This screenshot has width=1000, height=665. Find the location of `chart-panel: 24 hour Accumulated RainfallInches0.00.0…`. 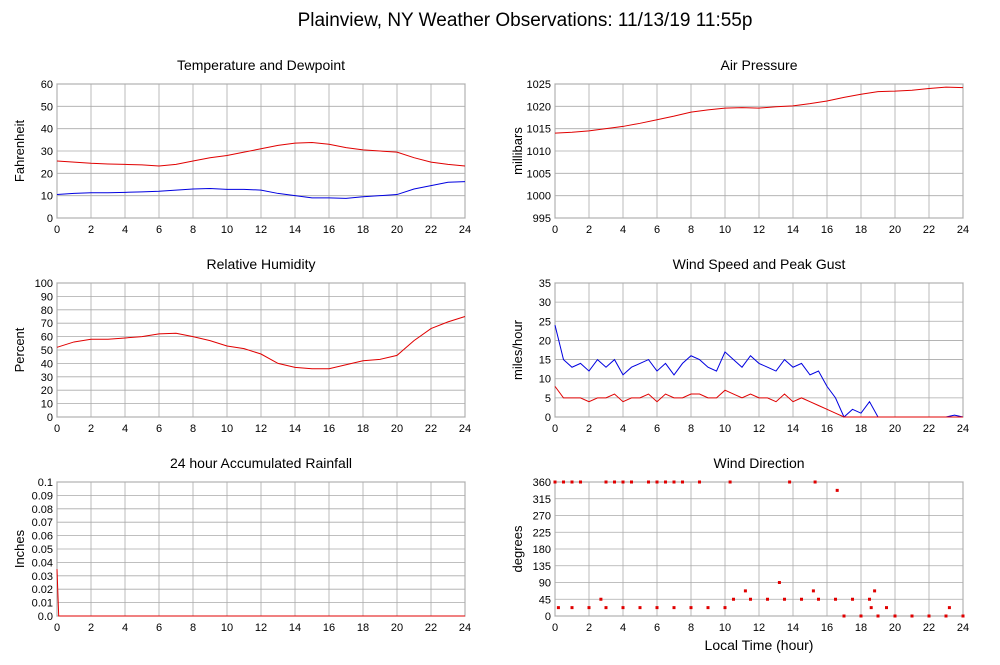

chart-panel: 24 hour Accumulated RainfallInches0.00.0… is located at coordinates (241, 544).